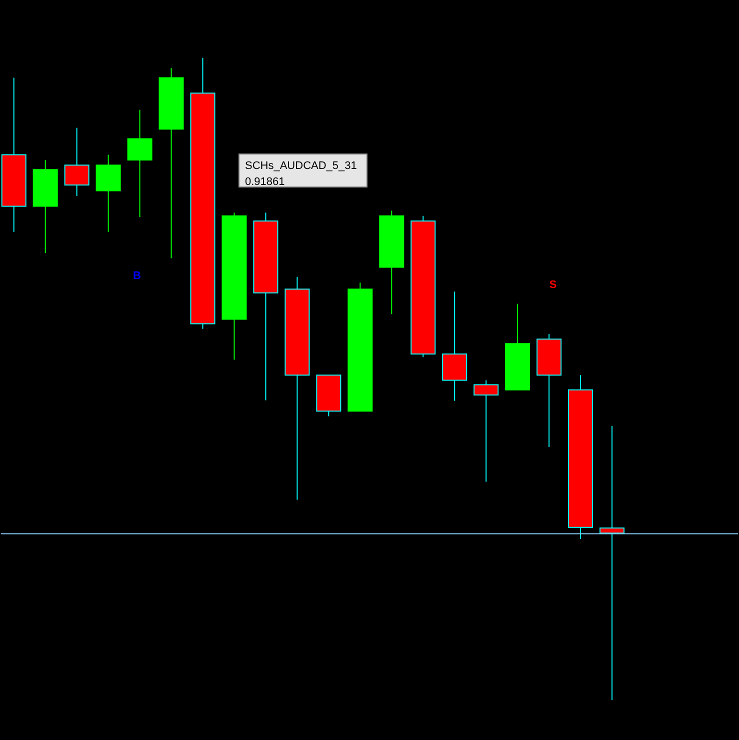  I want to click on annotation: S, so click(553, 285).